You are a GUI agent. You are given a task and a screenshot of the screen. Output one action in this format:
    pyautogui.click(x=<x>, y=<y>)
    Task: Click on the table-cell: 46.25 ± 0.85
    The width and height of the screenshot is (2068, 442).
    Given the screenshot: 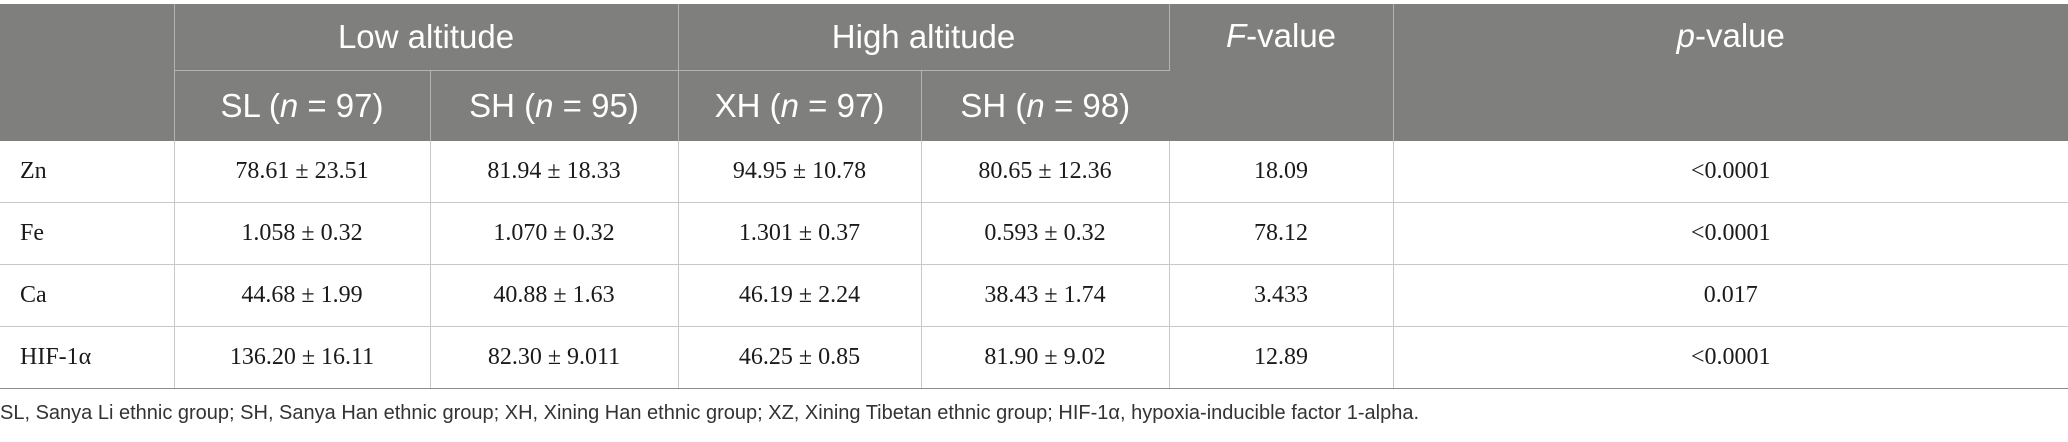 What is the action you would take?
    pyautogui.click(x=800, y=357)
    